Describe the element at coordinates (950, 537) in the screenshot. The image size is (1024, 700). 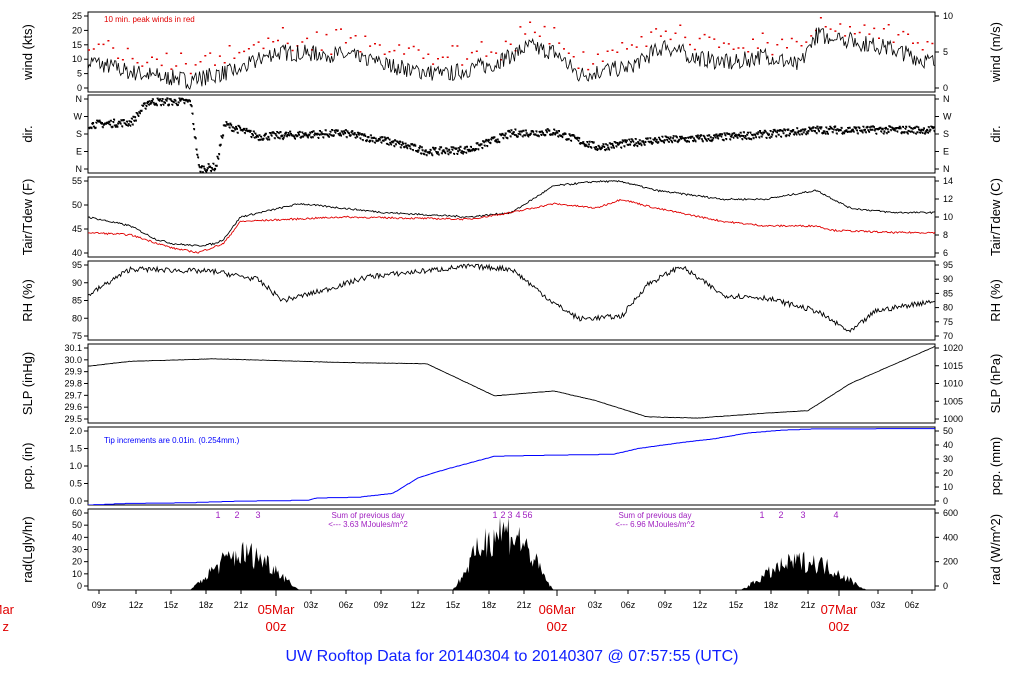
I see `radiation-right-tick-label: 400` at that location.